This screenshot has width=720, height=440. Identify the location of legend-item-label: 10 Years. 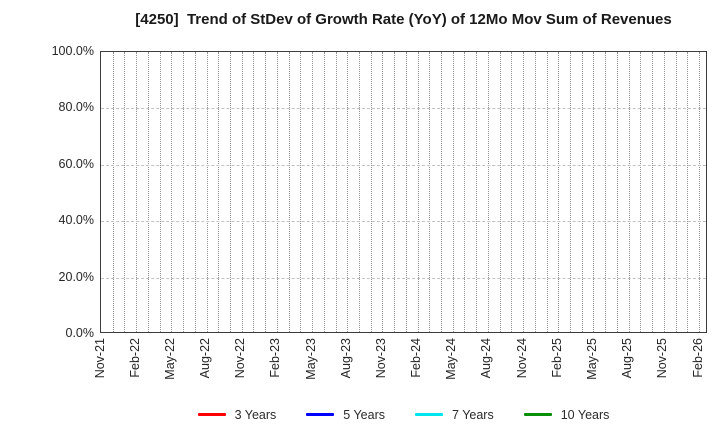
(585, 414).